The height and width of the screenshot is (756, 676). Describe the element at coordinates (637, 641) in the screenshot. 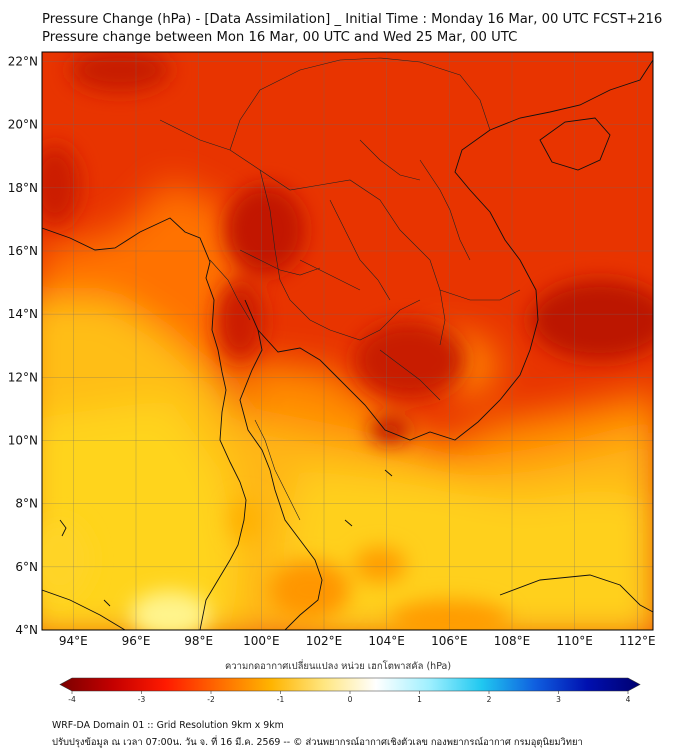

I see `lon-tick-label: 112°E` at that location.